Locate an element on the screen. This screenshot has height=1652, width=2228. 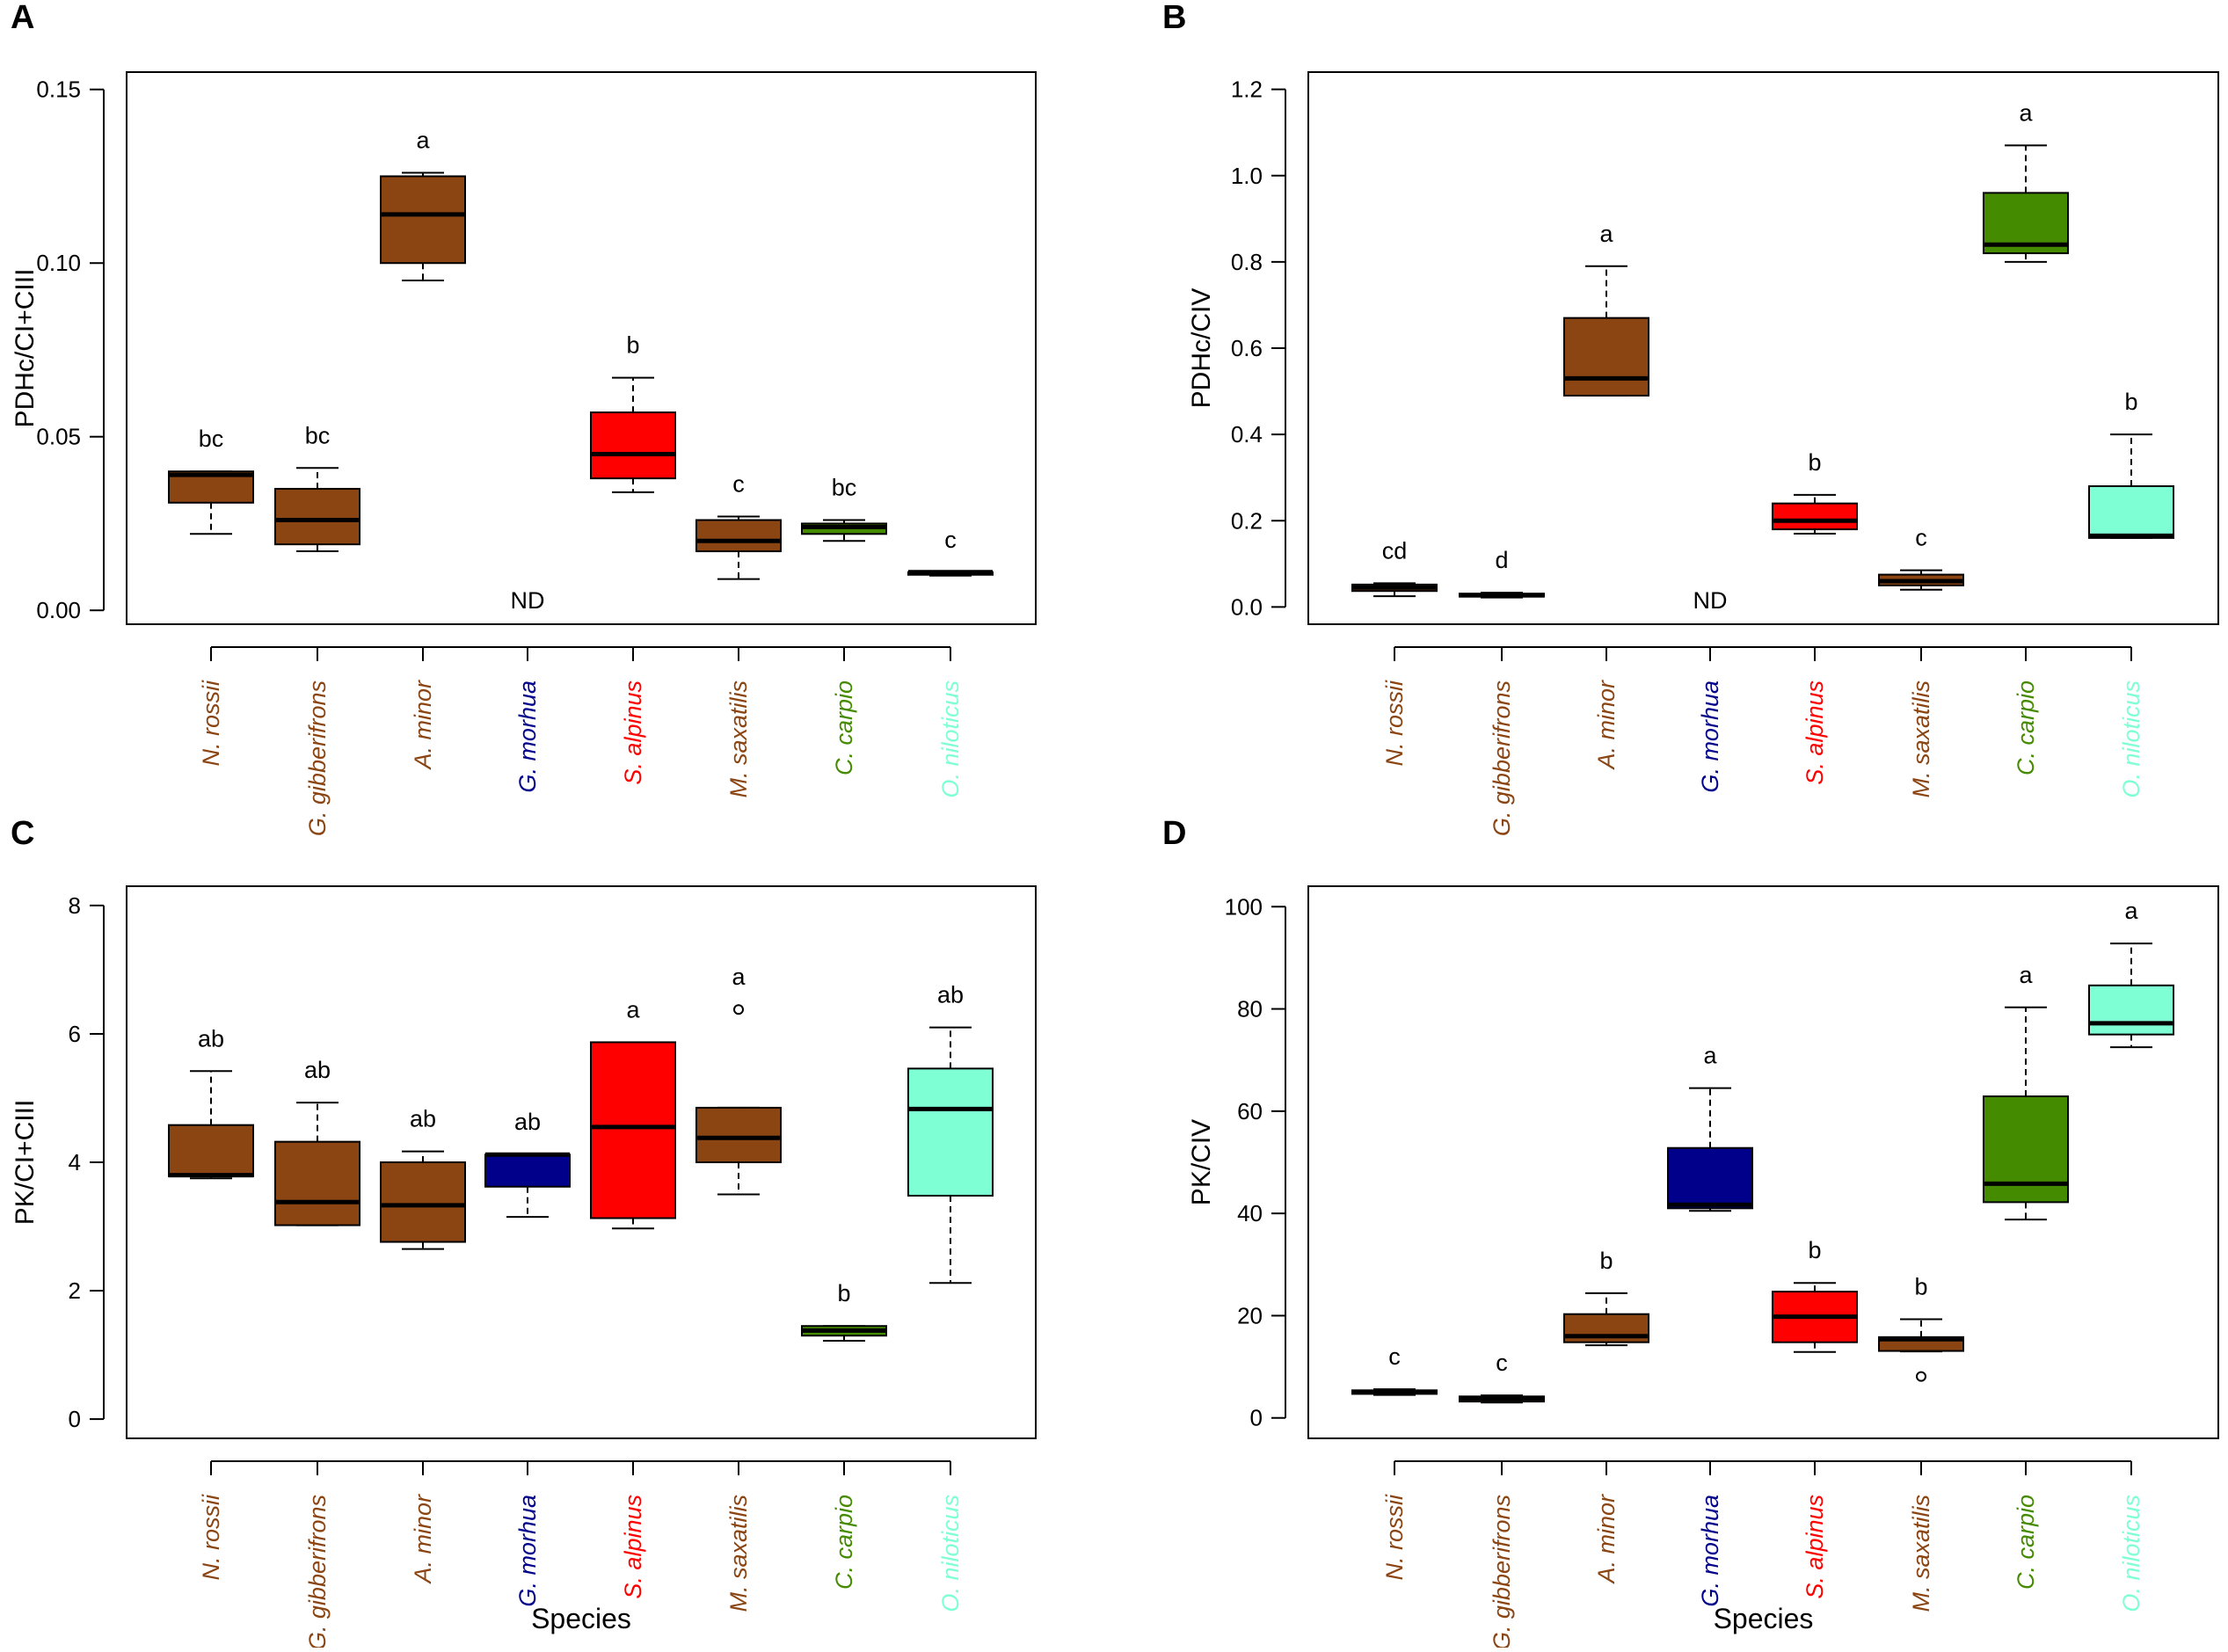
y-axis-label: PK/CIV is located at coordinates (1201, 1162).